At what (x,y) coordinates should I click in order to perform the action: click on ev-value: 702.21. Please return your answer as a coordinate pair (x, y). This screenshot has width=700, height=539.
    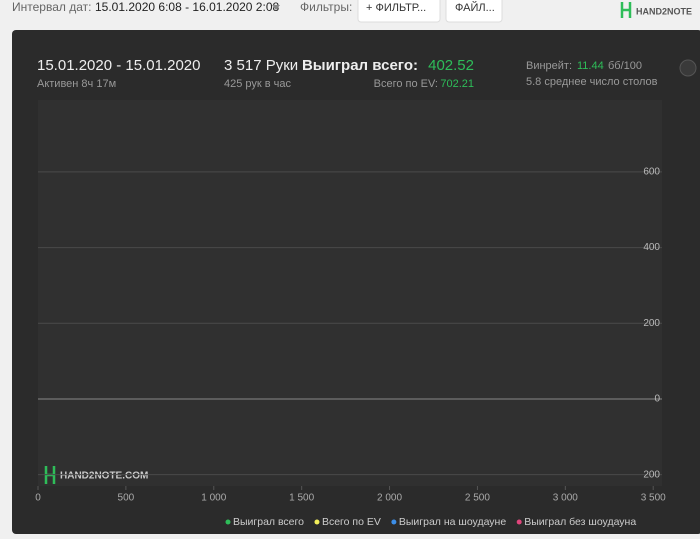
    Looking at the image, I should click on (457, 84).